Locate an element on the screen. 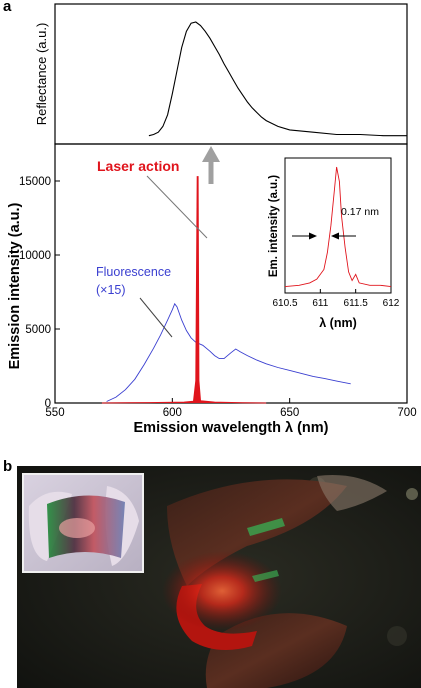 This screenshot has width=421, height=688. x-tick-label: 600 is located at coordinates (172, 413).